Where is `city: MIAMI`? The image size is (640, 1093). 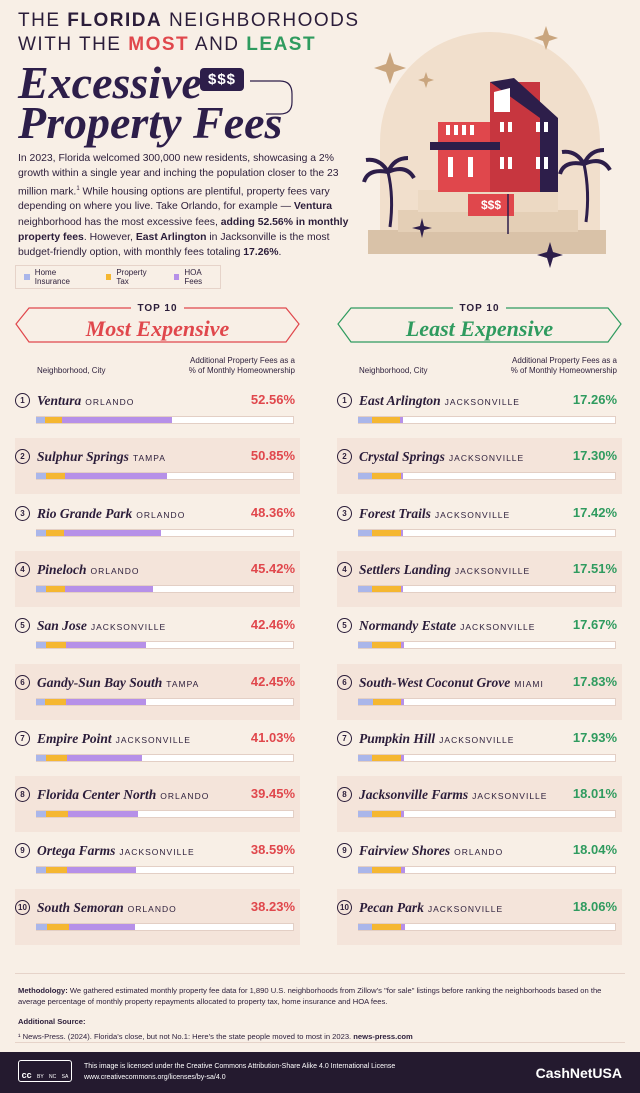
city: MIAMI is located at coordinates (529, 683).